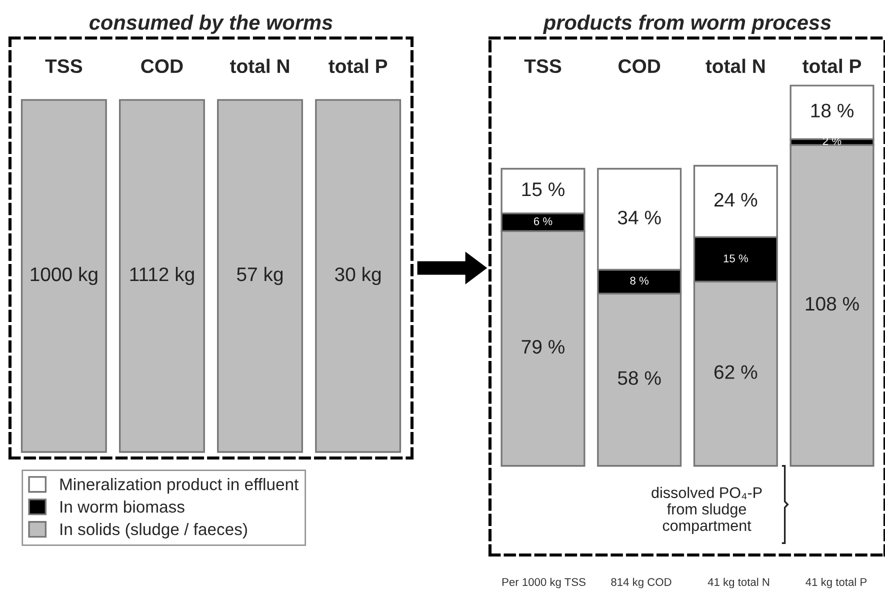  I want to click on x-tick-label: total N, so click(735, 66).